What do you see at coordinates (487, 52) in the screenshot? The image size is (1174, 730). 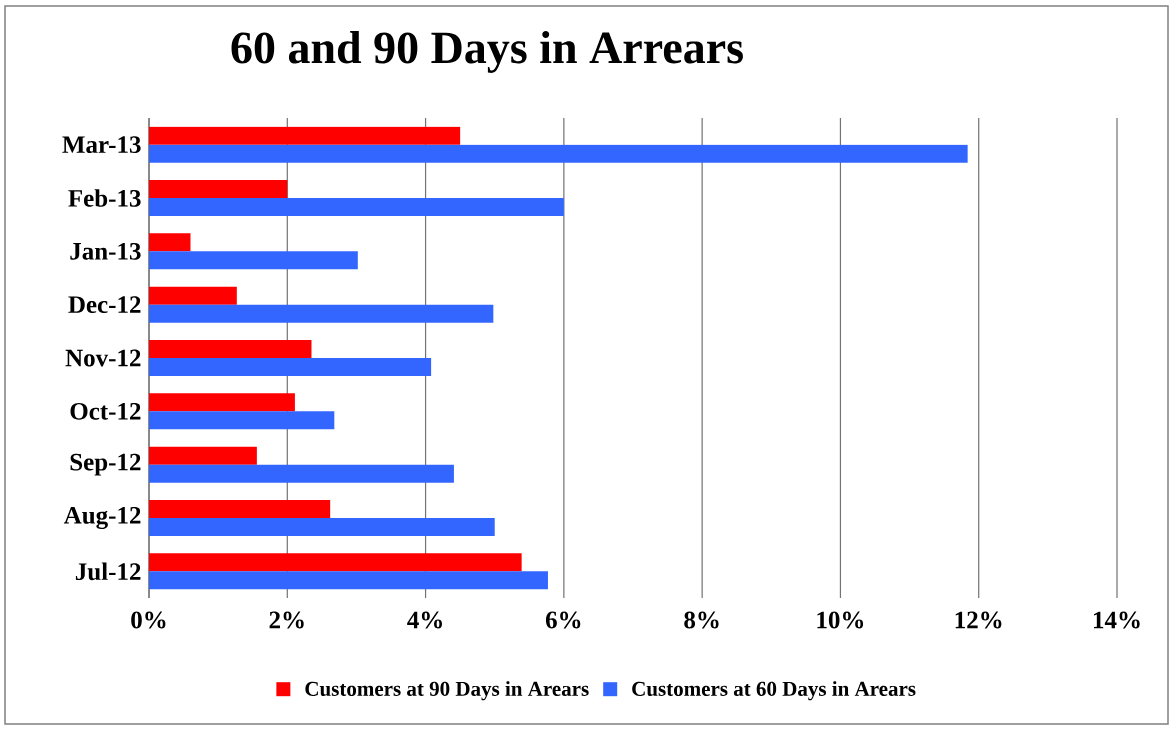 I see `chart-title: 60 and 90 Days in Arrears` at bounding box center [487, 52].